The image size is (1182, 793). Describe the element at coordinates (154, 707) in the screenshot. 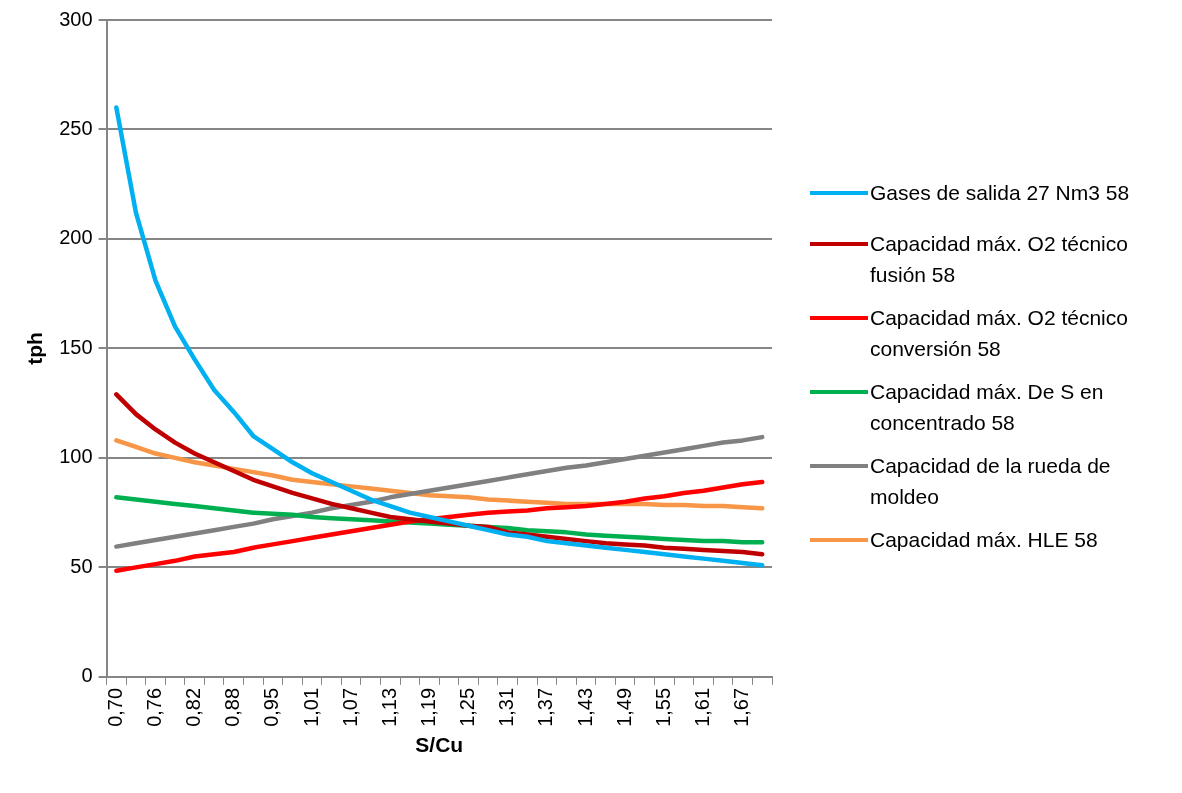

I see `x-tick-label: 0,76` at that location.